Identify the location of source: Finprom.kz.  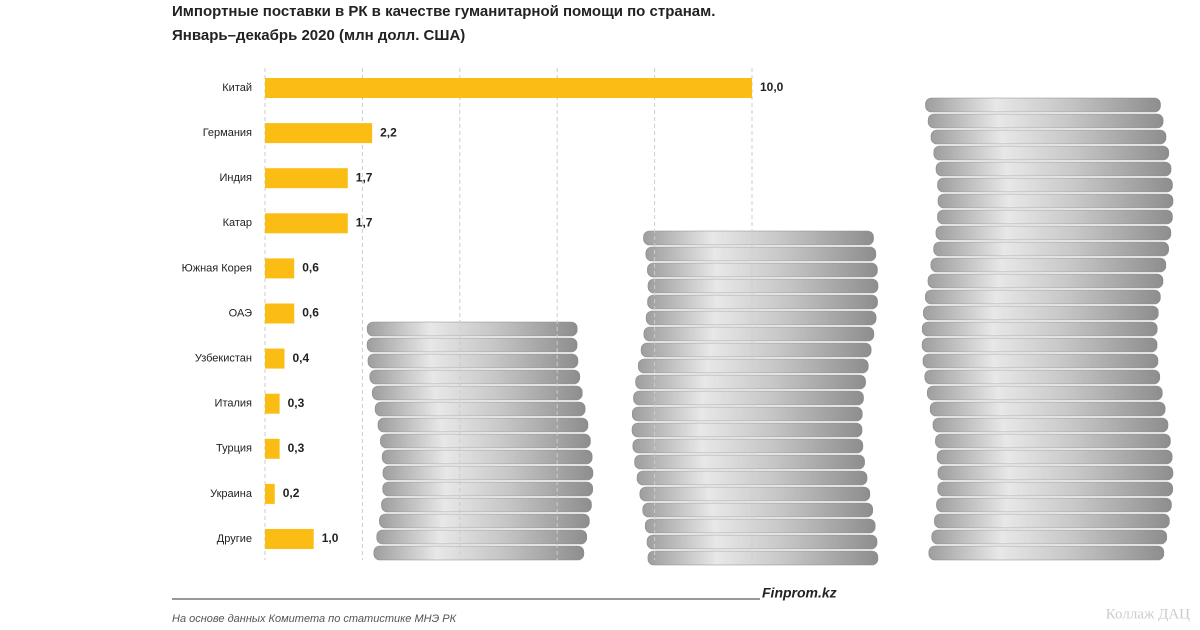
(799, 593).